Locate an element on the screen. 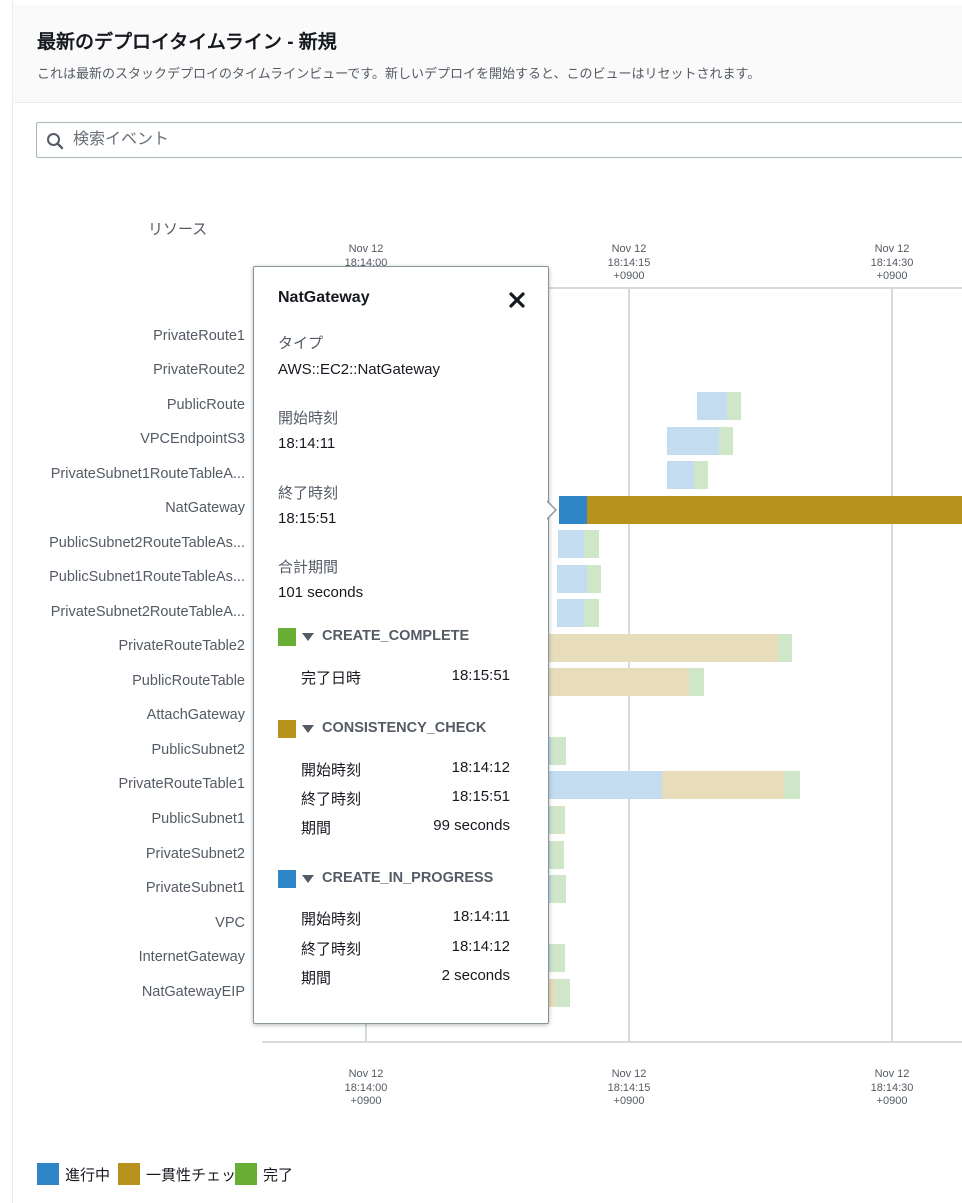 The height and width of the screenshot is (1203, 962). resource-name: InternetGateway is located at coordinates (191, 957).